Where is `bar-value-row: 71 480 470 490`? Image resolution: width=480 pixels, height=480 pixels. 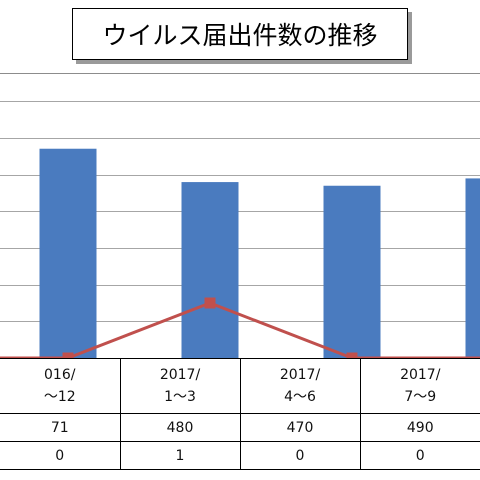 bar-value-row: 71 480 470 490 is located at coordinates (240, 427).